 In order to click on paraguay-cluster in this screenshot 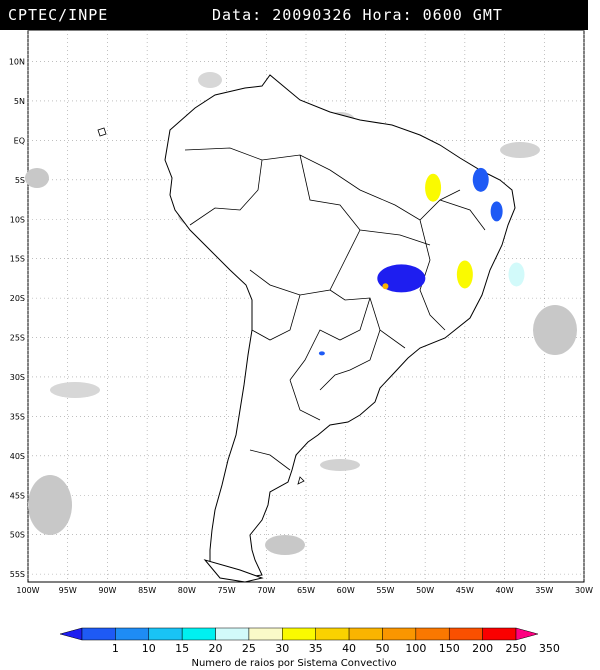, I will do `click(321, 353)`.